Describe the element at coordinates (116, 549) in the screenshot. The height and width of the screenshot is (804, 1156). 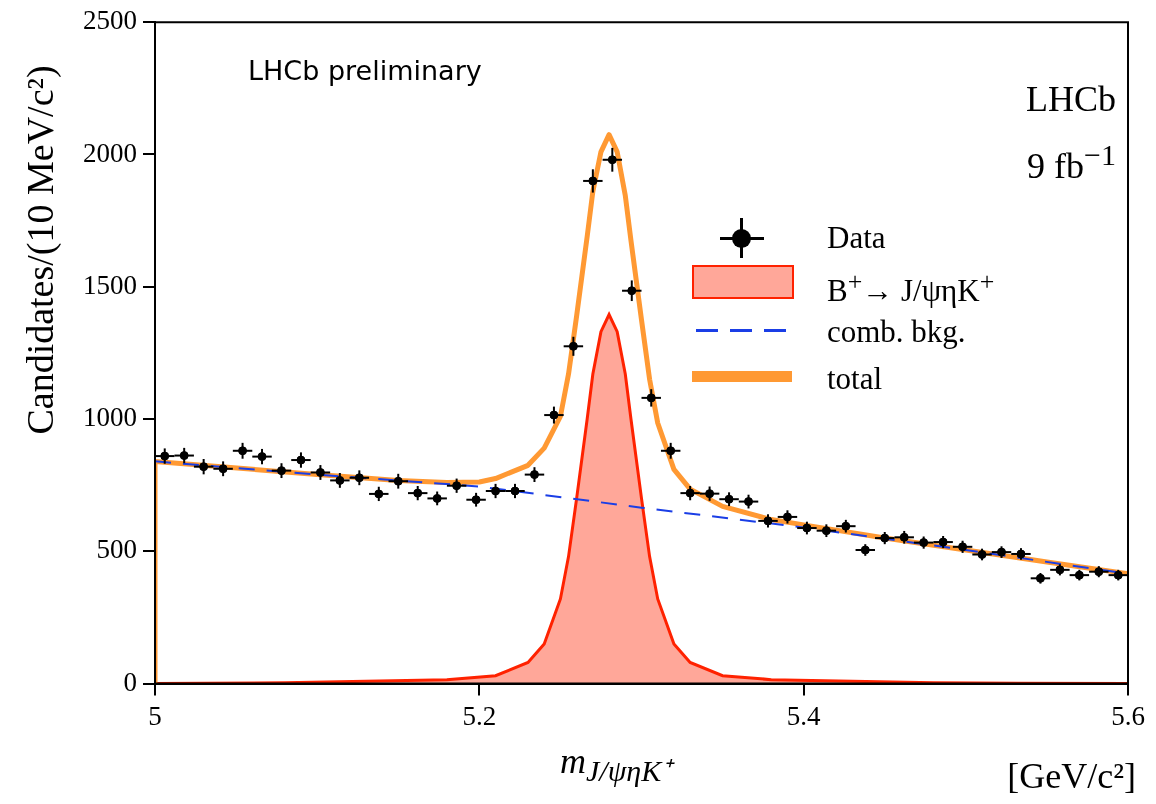
I see `y-tick-label: 500` at that location.